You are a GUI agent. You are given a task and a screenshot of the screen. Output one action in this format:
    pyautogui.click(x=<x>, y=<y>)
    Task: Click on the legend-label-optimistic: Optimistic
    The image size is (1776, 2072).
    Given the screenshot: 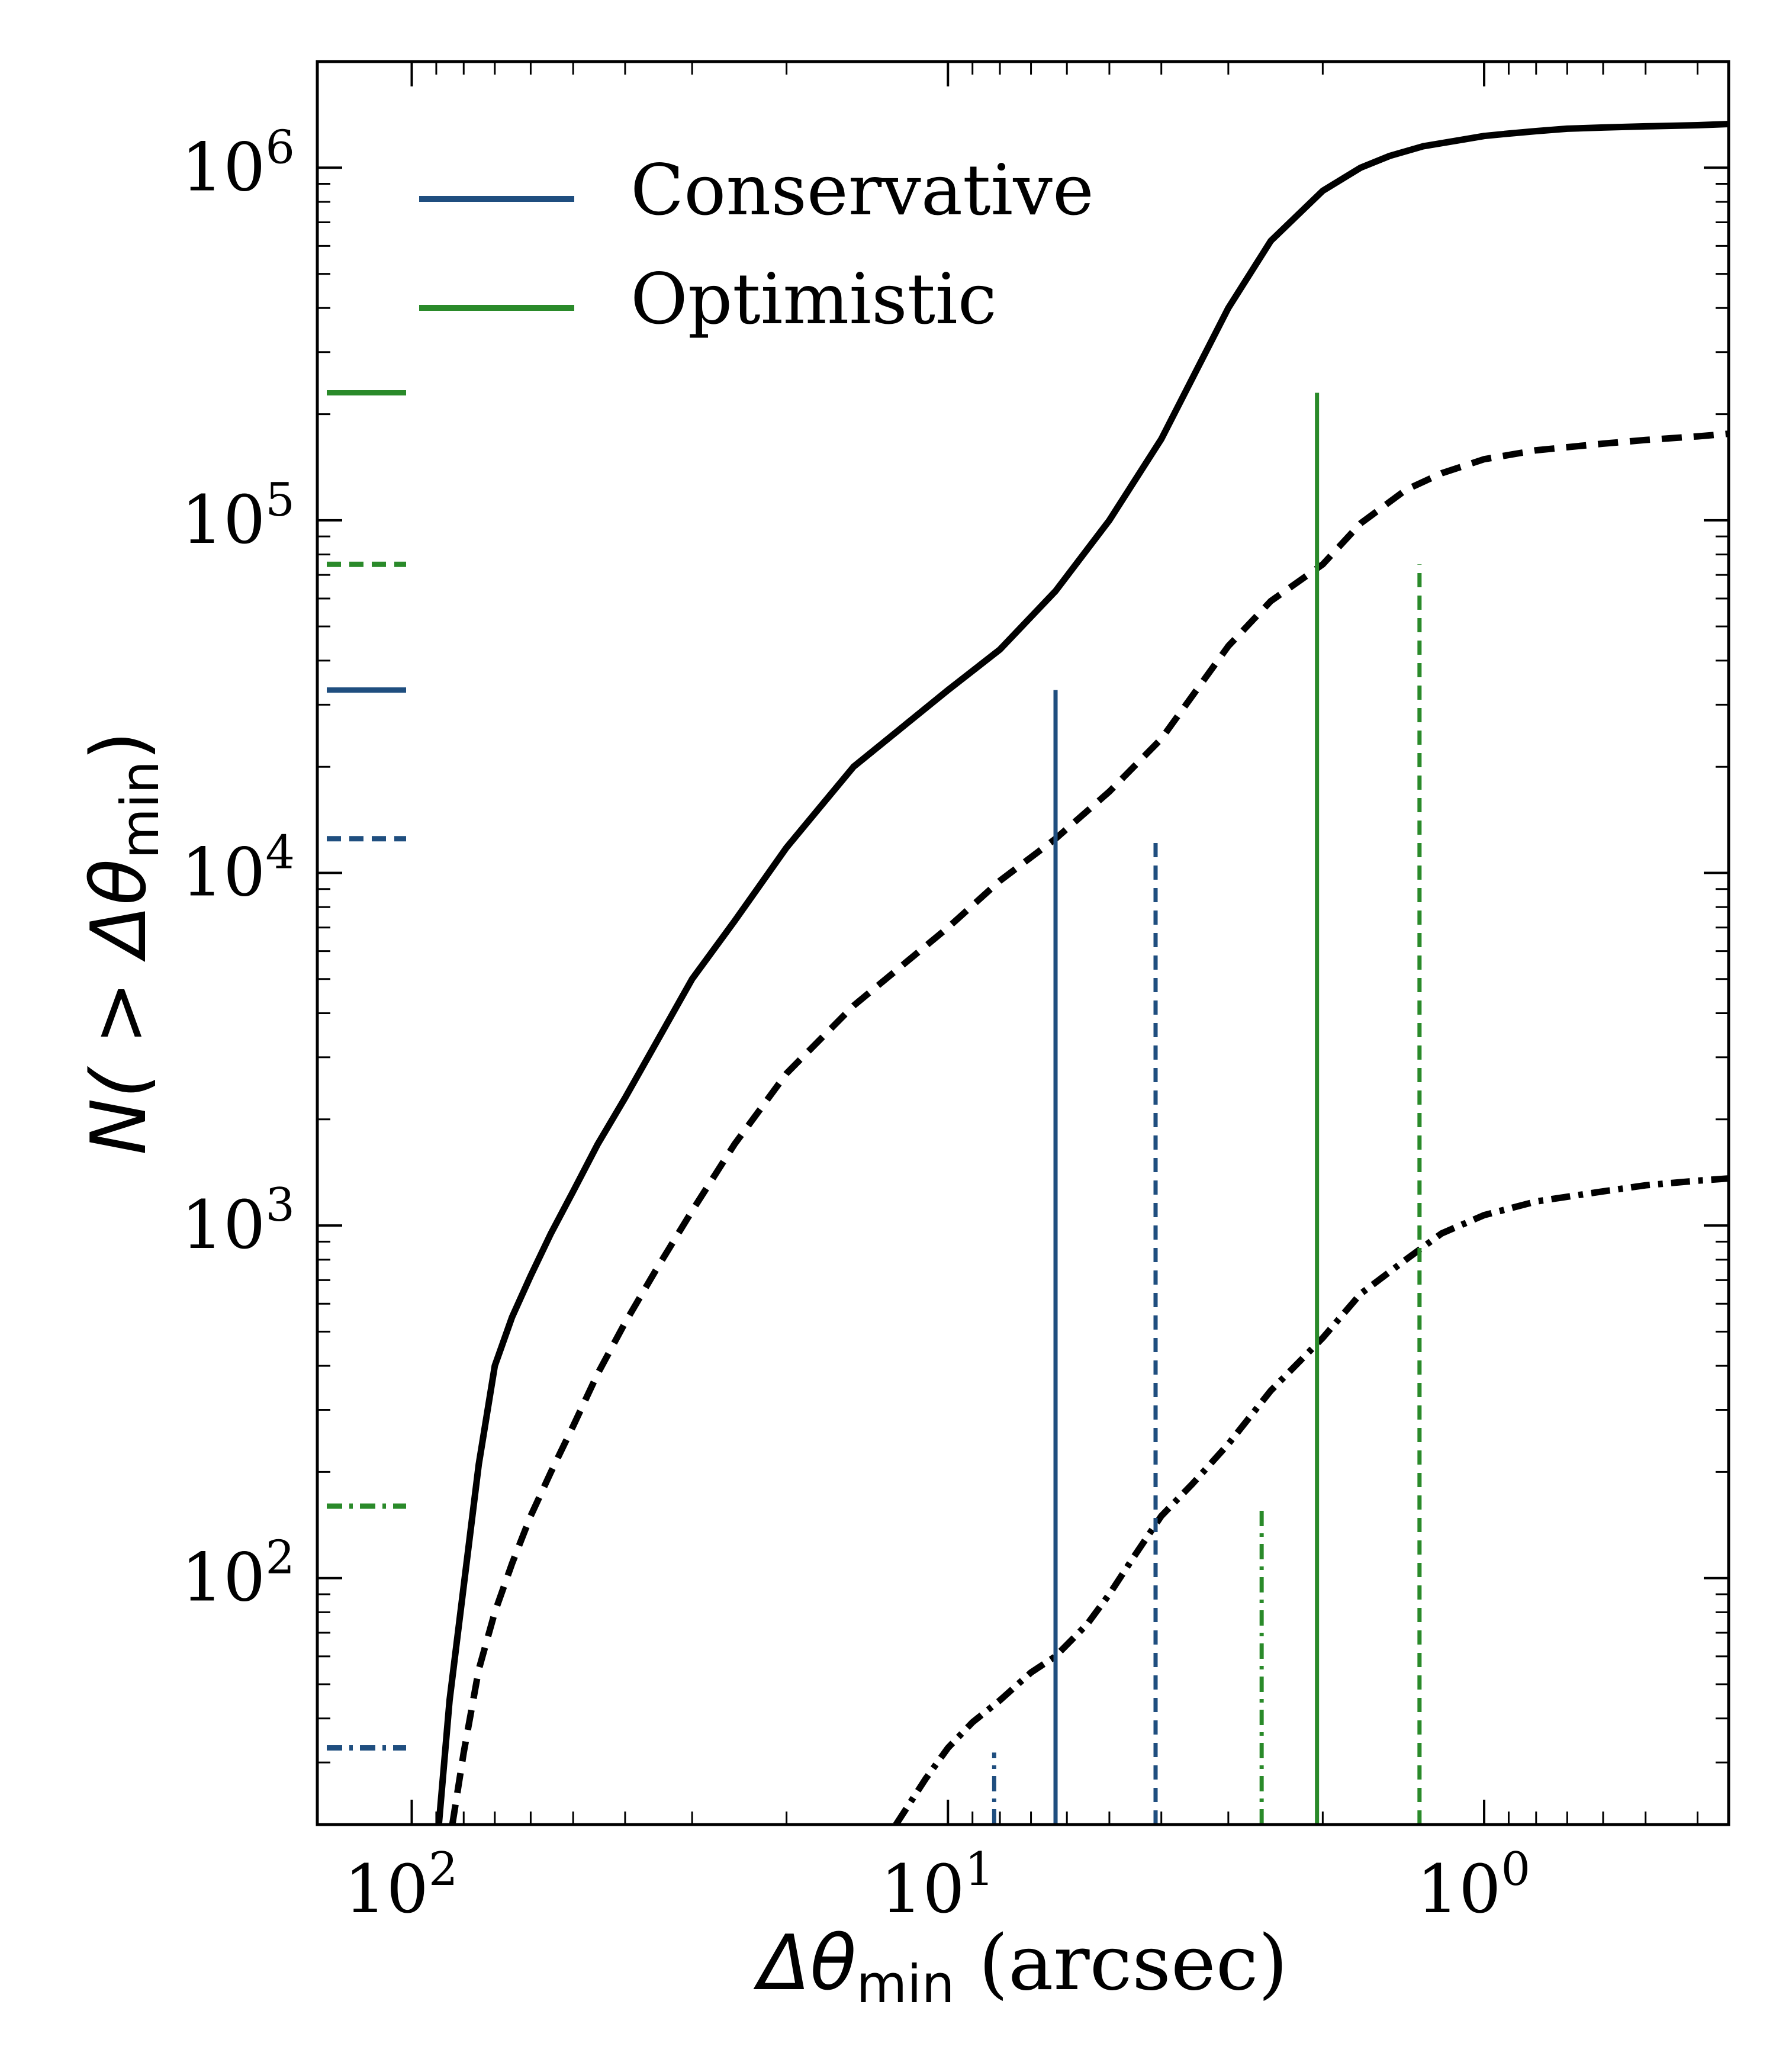 What is the action you would take?
    pyautogui.click(x=813, y=299)
    